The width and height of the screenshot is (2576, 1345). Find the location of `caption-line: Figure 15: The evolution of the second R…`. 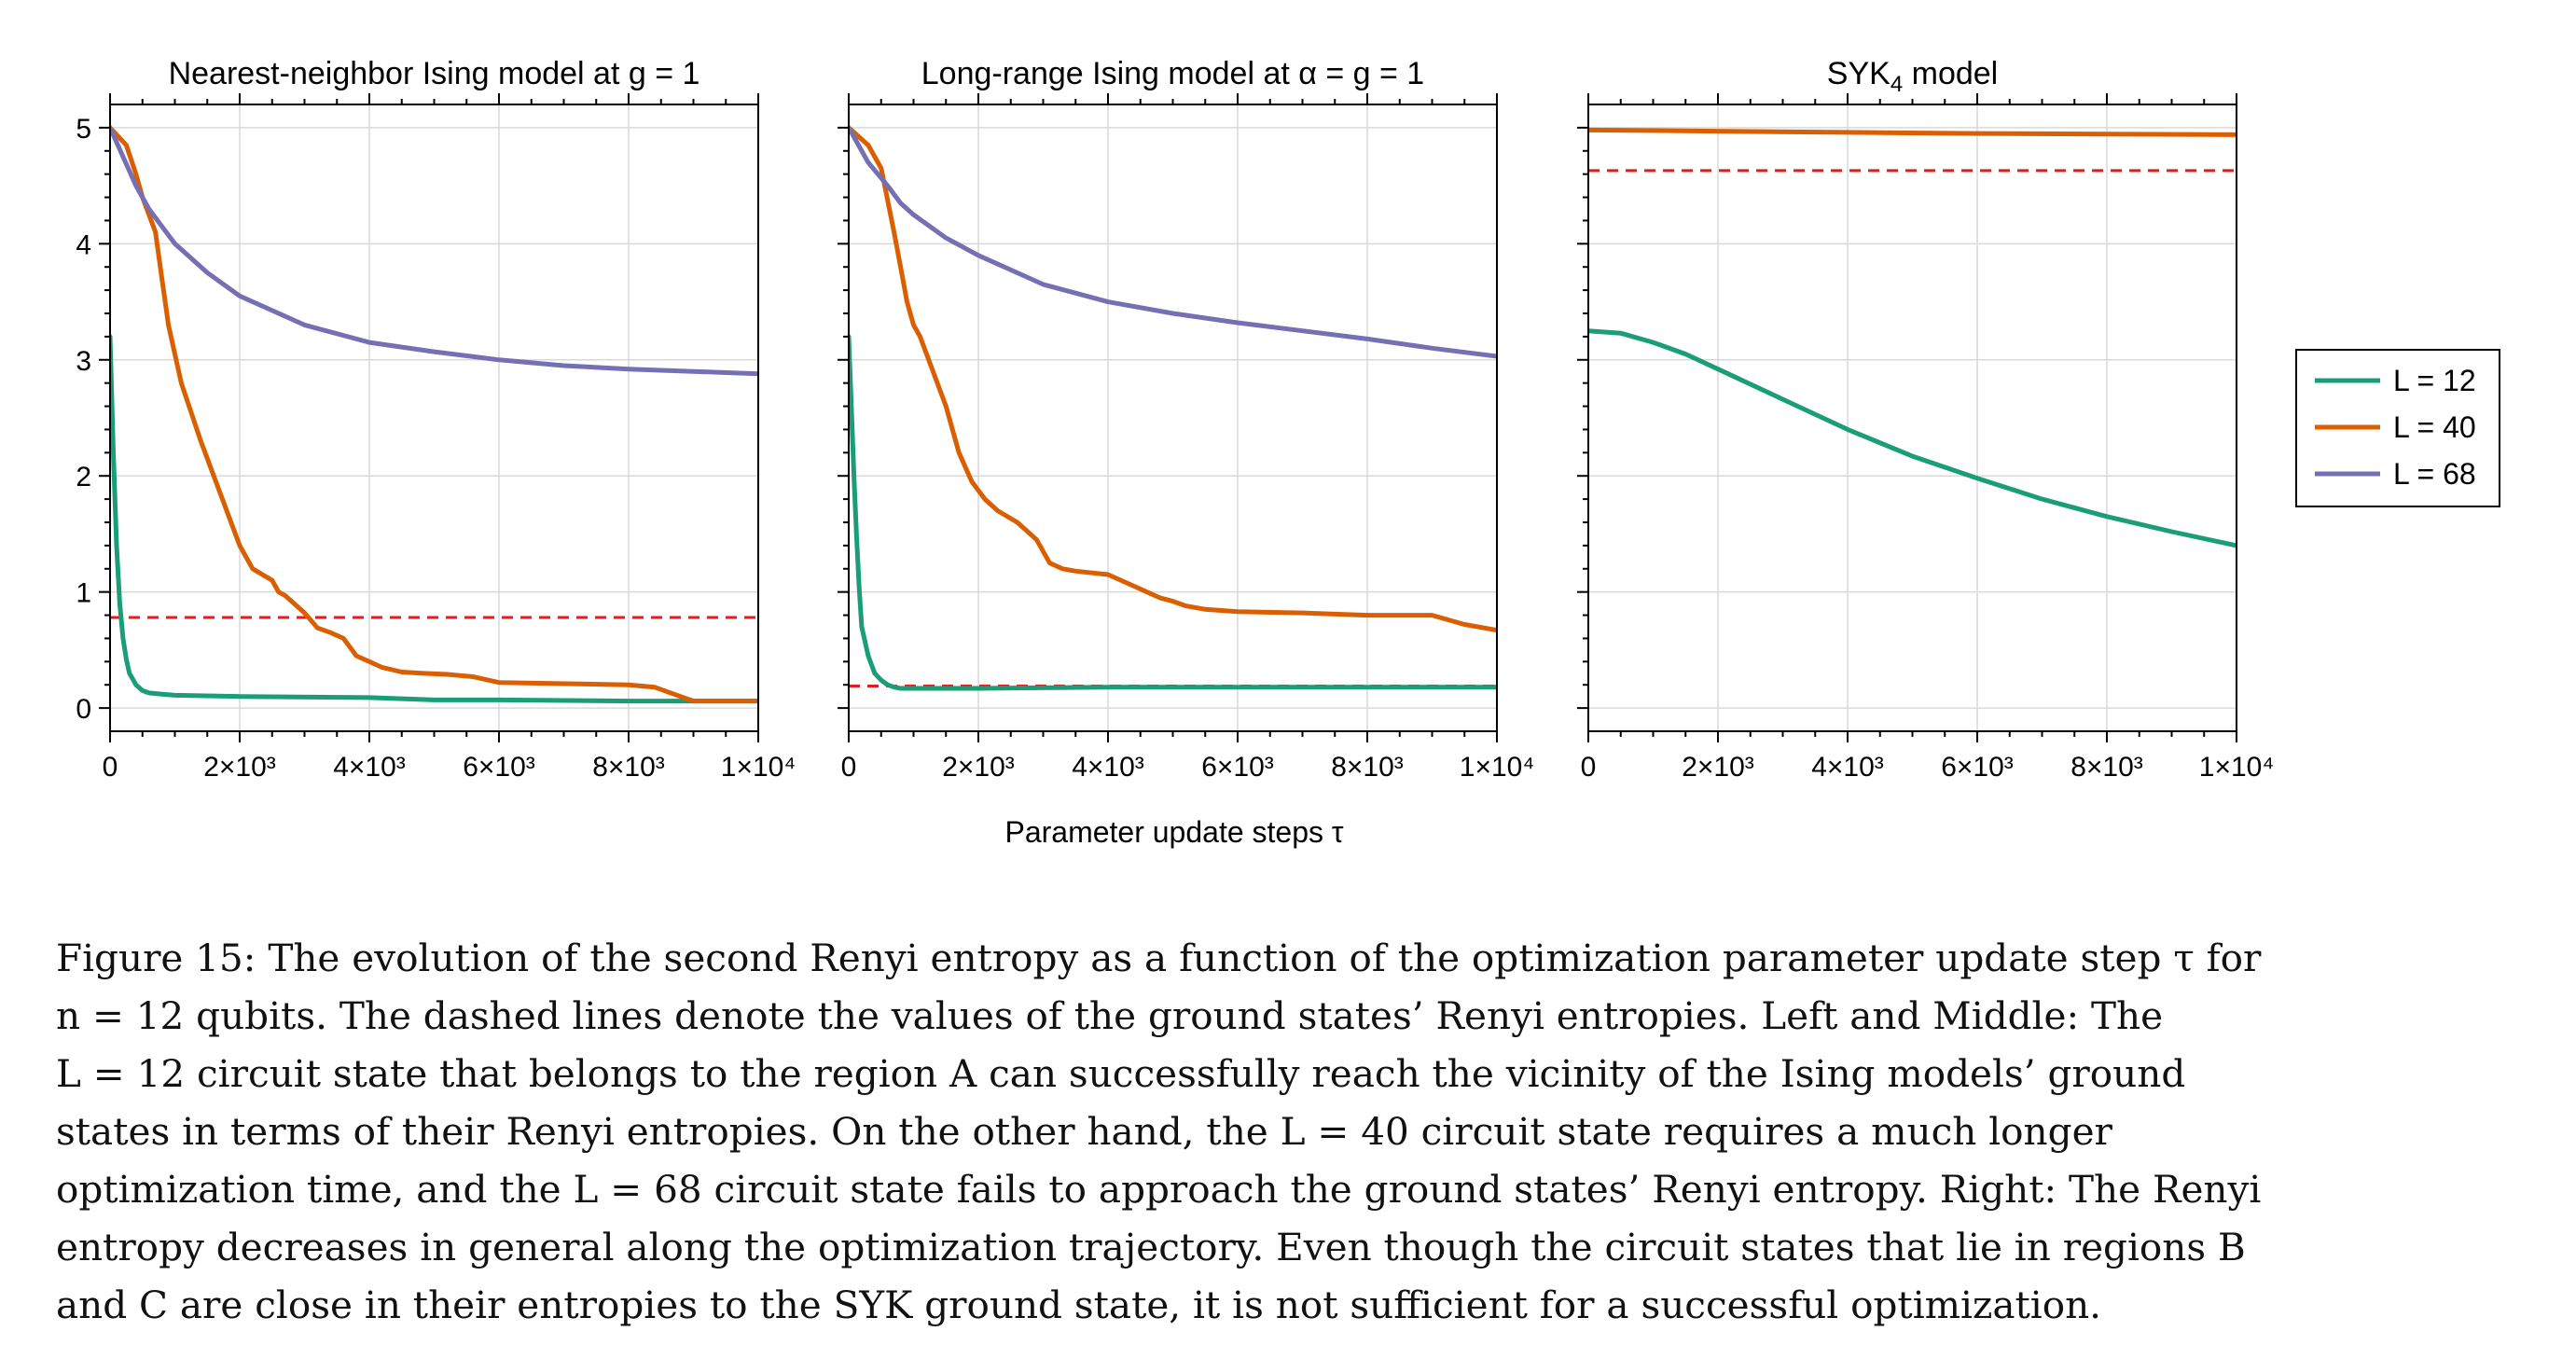

caption-line: Figure 15: The evolution of the second R… is located at coordinates (1159, 958).